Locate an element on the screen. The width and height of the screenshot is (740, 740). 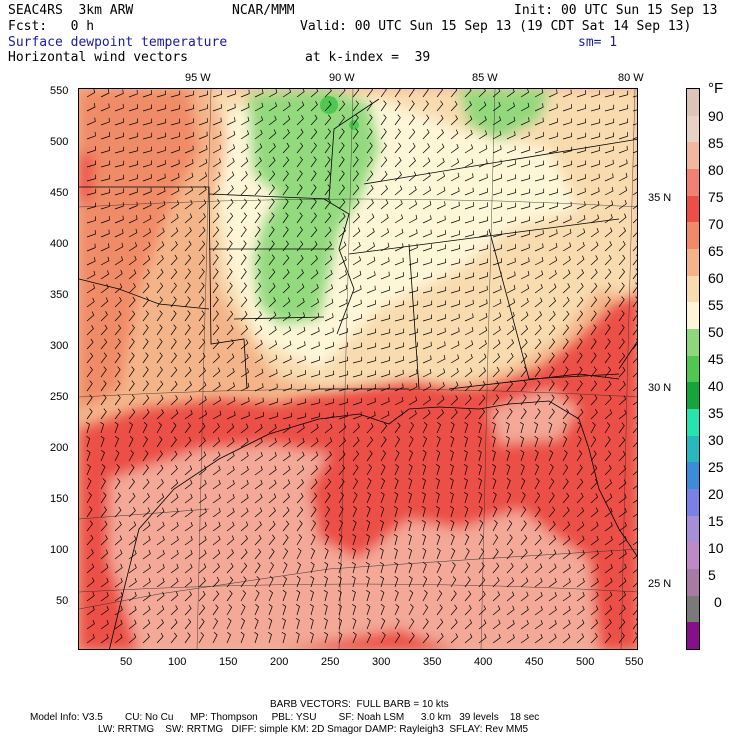
colorbar-label: 5 is located at coordinates (712, 575).